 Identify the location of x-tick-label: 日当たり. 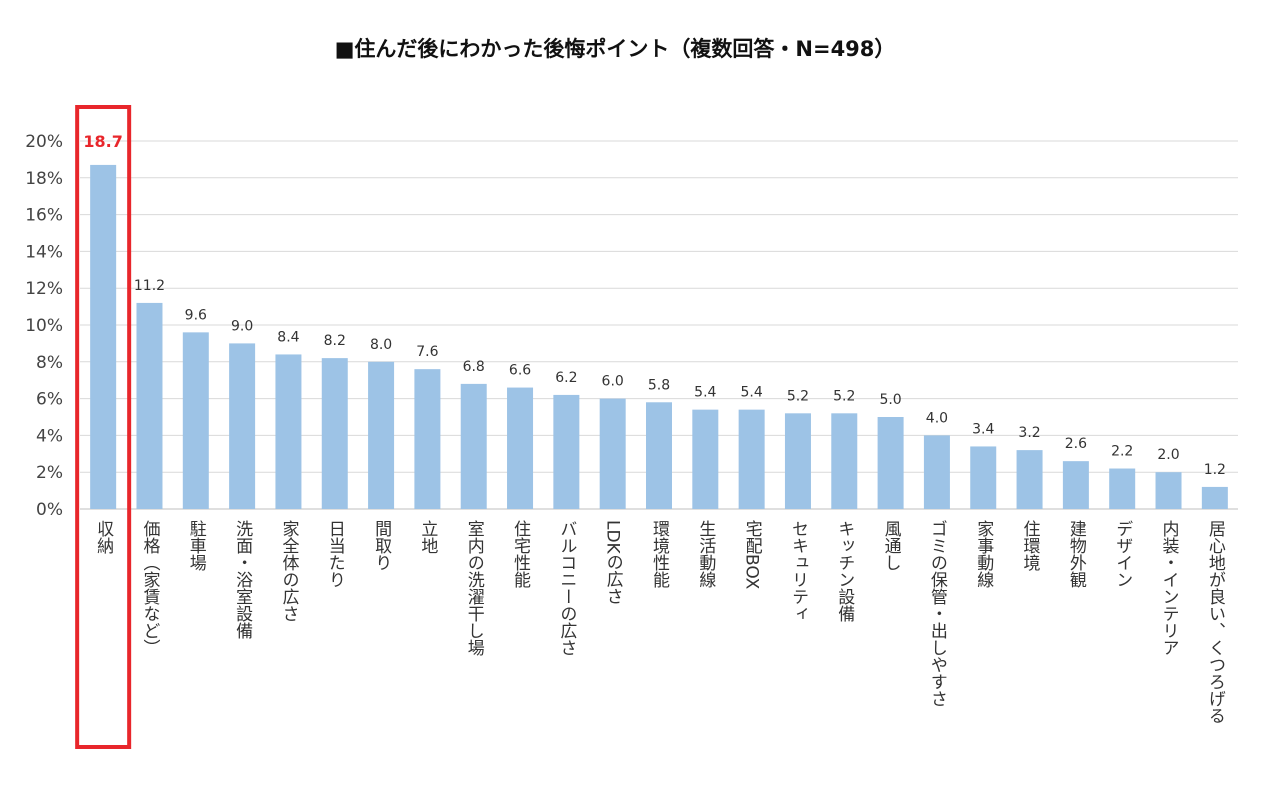
(335, 554).